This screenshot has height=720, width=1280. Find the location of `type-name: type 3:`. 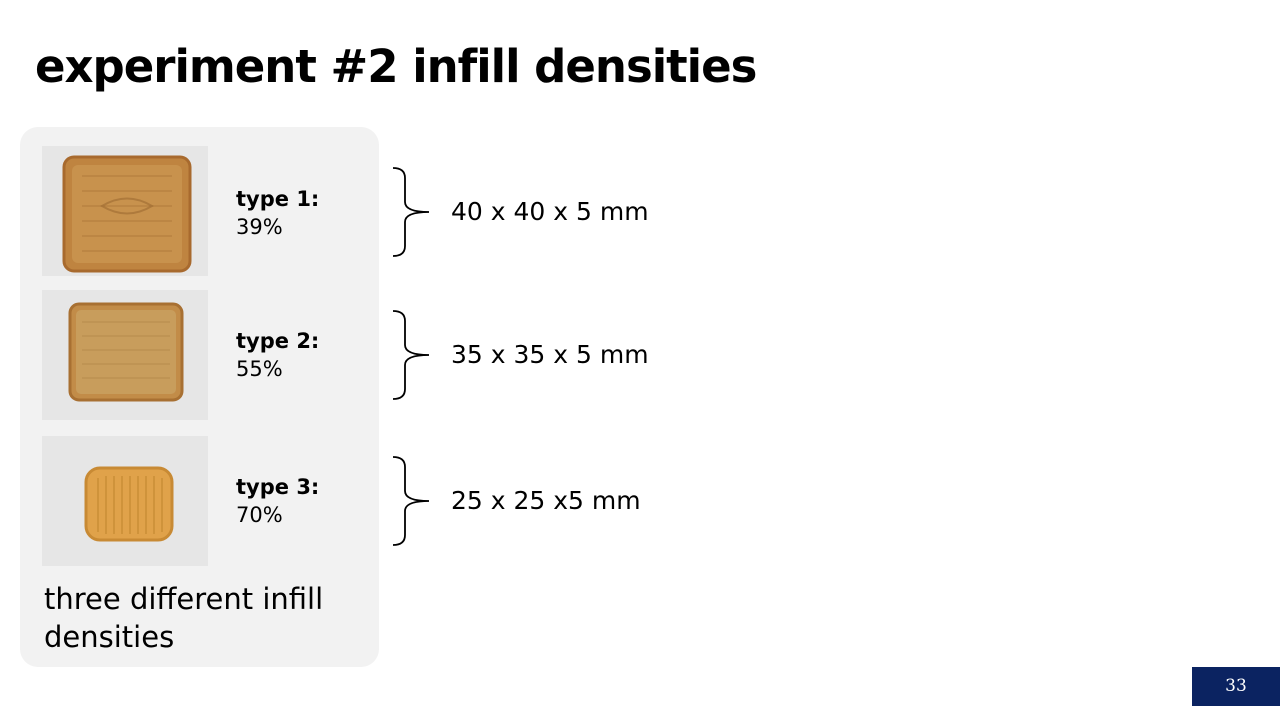

type-name: type 3: is located at coordinates (278, 487).